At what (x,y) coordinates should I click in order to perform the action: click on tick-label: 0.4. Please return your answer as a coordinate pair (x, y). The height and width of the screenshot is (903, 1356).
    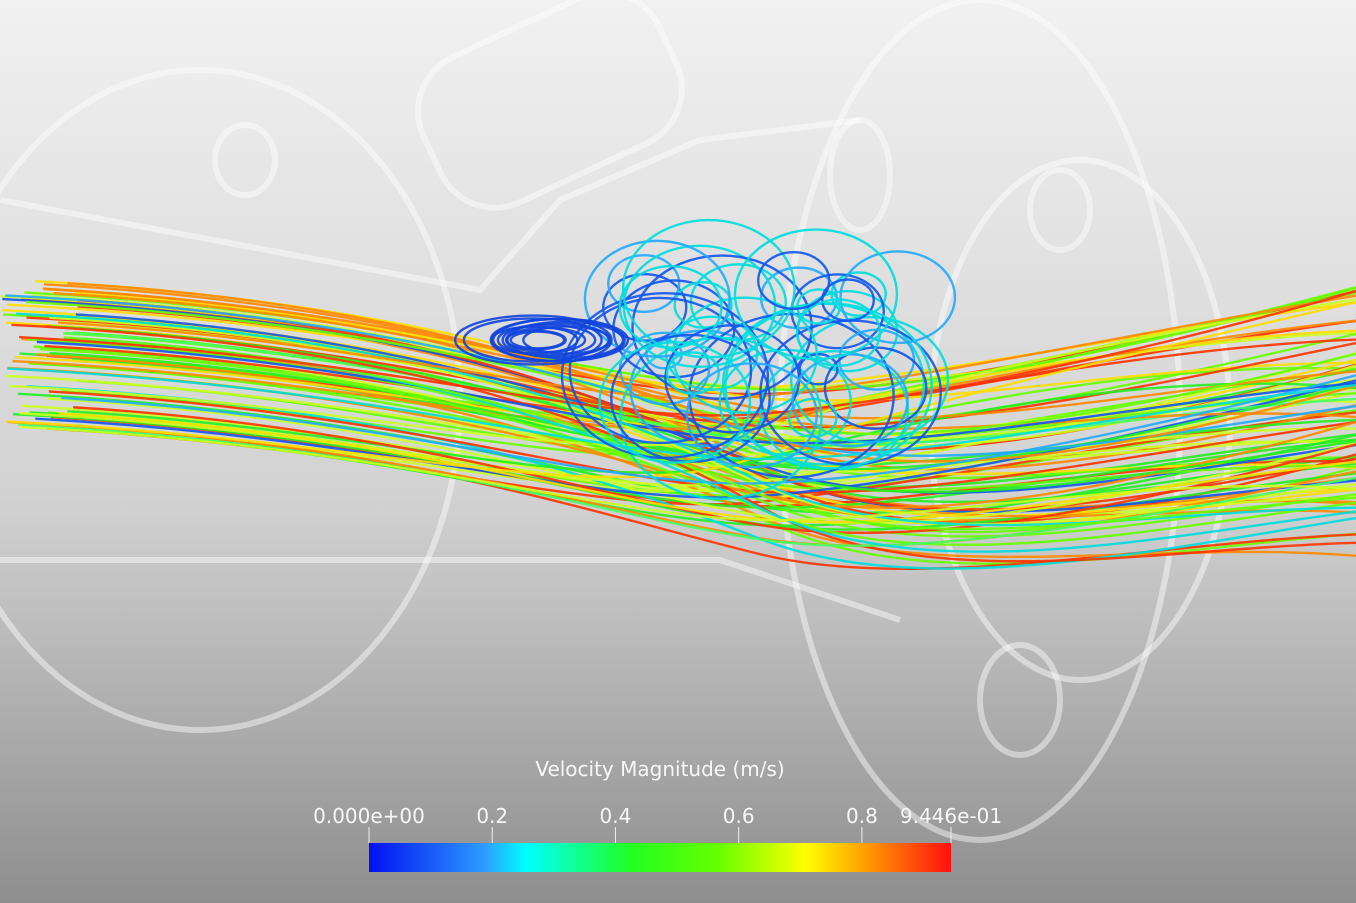
    Looking at the image, I should click on (616, 816).